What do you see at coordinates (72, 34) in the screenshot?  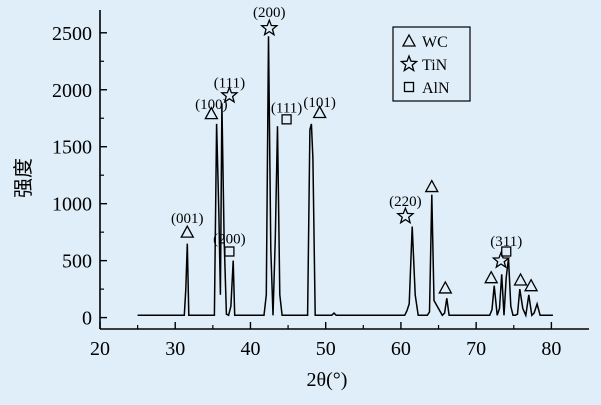 I see `y-tick-label: 2500` at bounding box center [72, 34].